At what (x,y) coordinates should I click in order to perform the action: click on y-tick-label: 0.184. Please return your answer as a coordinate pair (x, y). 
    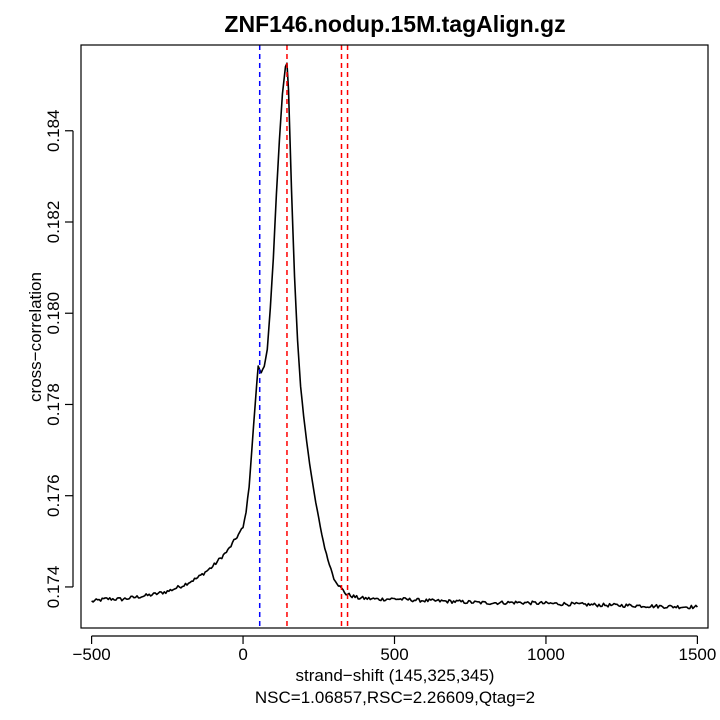
    Looking at the image, I should click on (53, 130).